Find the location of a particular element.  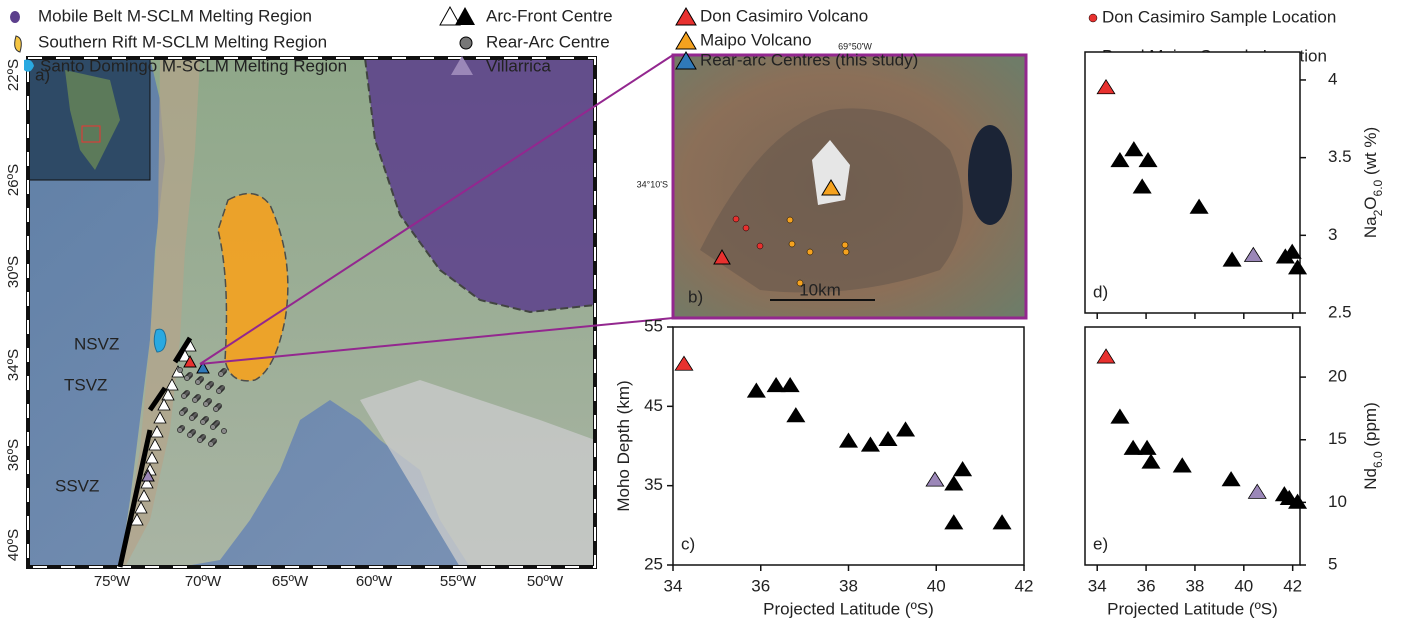

scale-label: 10km is located at coordinates (820, 289).